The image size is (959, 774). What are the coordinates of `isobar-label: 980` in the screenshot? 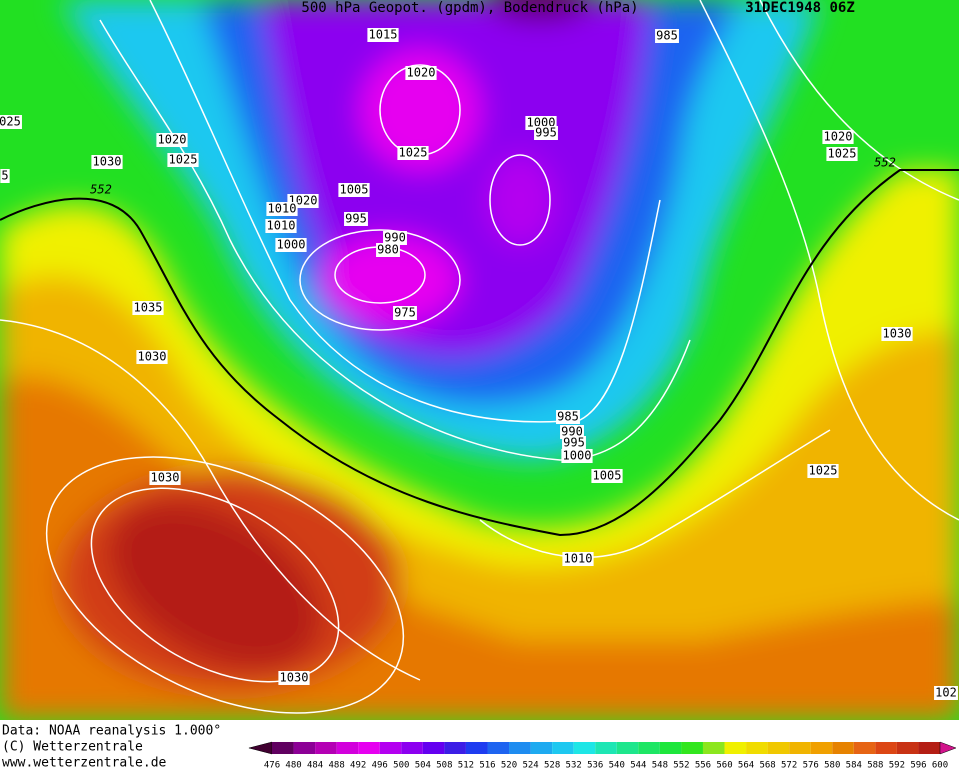 It's located at (388, 250).